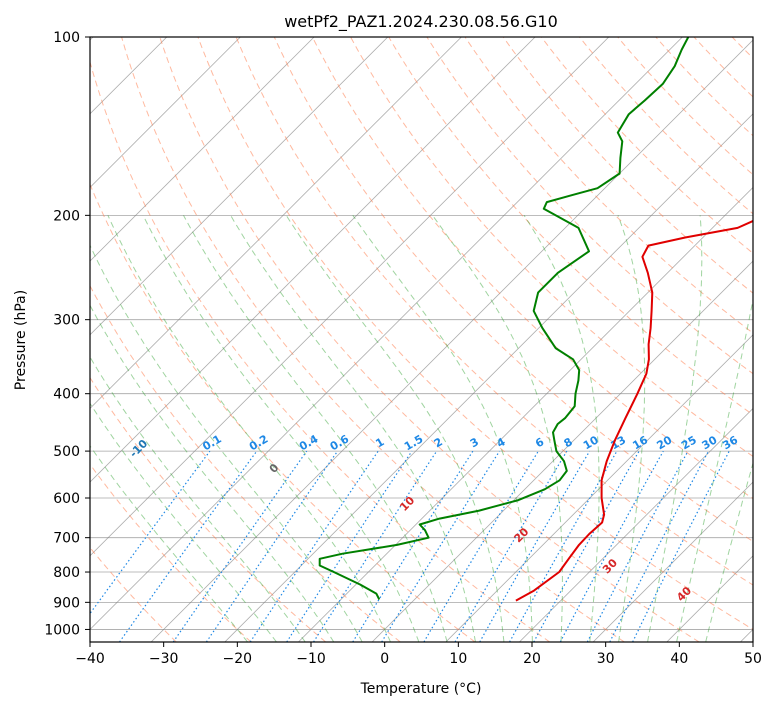 The height and width of the screenshot is (708, 775). What do you see at coordinates (21, 340) in the screenshot?
I see `y-axis-label: Pressure (hPa)` at bounding box center [21, 340].